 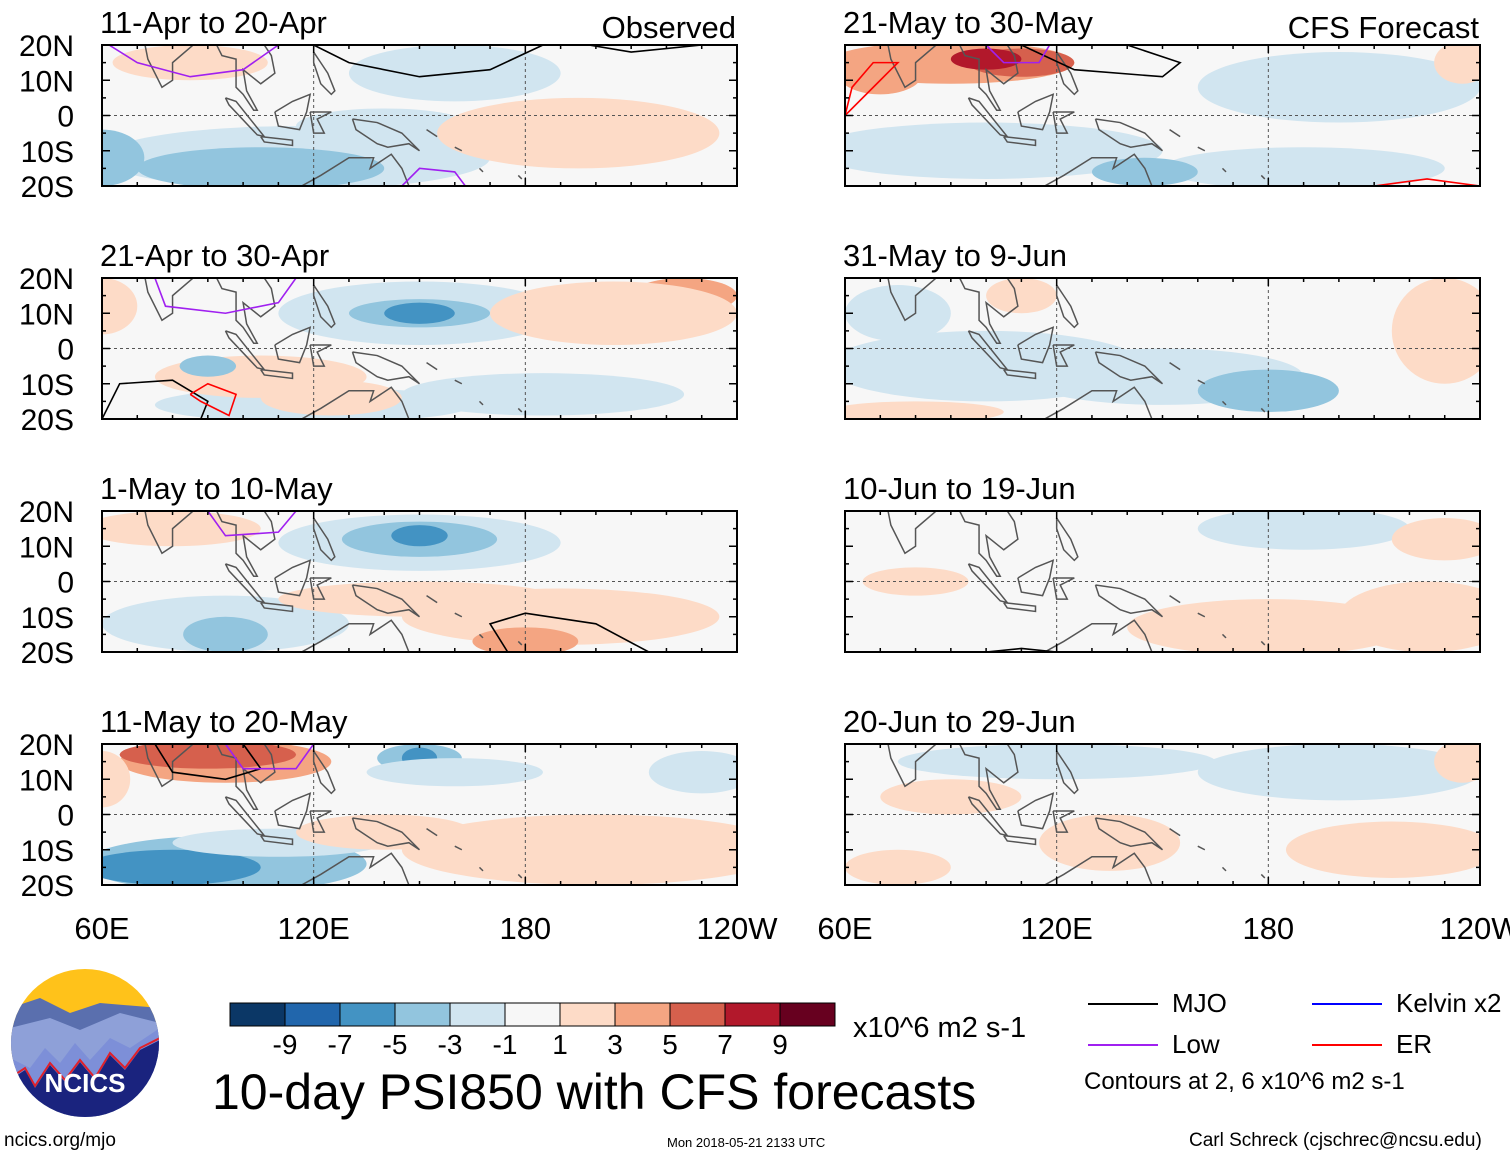 I want to click on colorbar-label: 1, so click(x=560, y=1044).